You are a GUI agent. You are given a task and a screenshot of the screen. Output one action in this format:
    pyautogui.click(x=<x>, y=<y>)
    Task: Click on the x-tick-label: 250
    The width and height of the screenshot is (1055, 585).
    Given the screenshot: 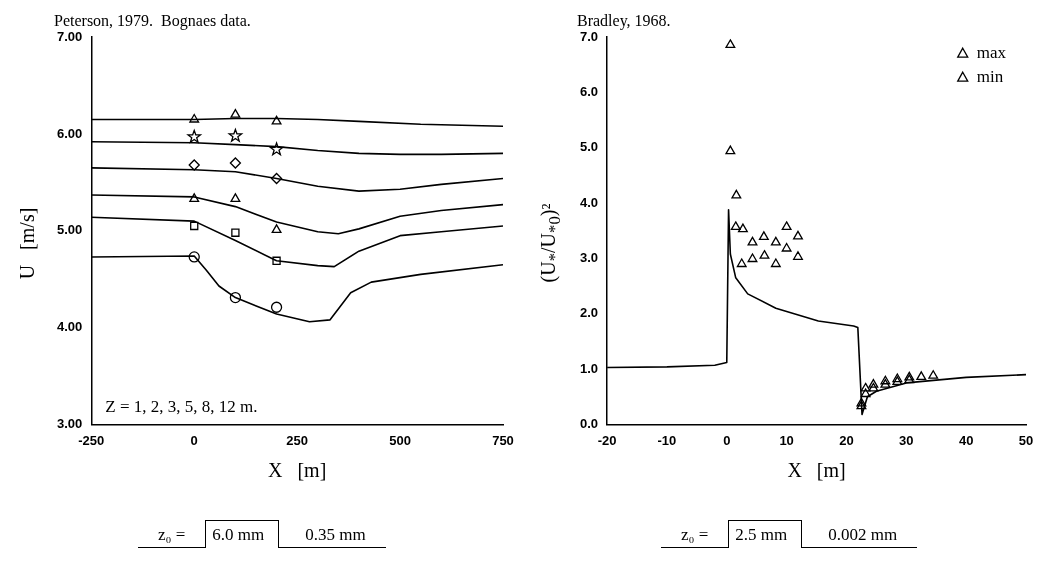 What is the action you would take?
    pyautogui.click(x=297, y=440)
    